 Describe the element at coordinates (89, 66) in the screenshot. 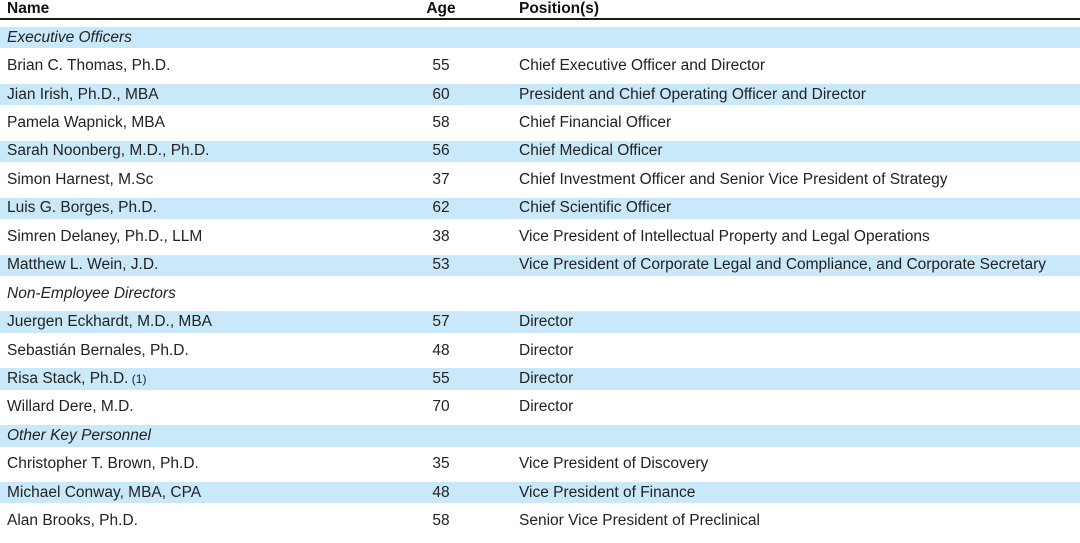

I see `name-cell: Brian C. Thomas, Ph.D.` at that location.